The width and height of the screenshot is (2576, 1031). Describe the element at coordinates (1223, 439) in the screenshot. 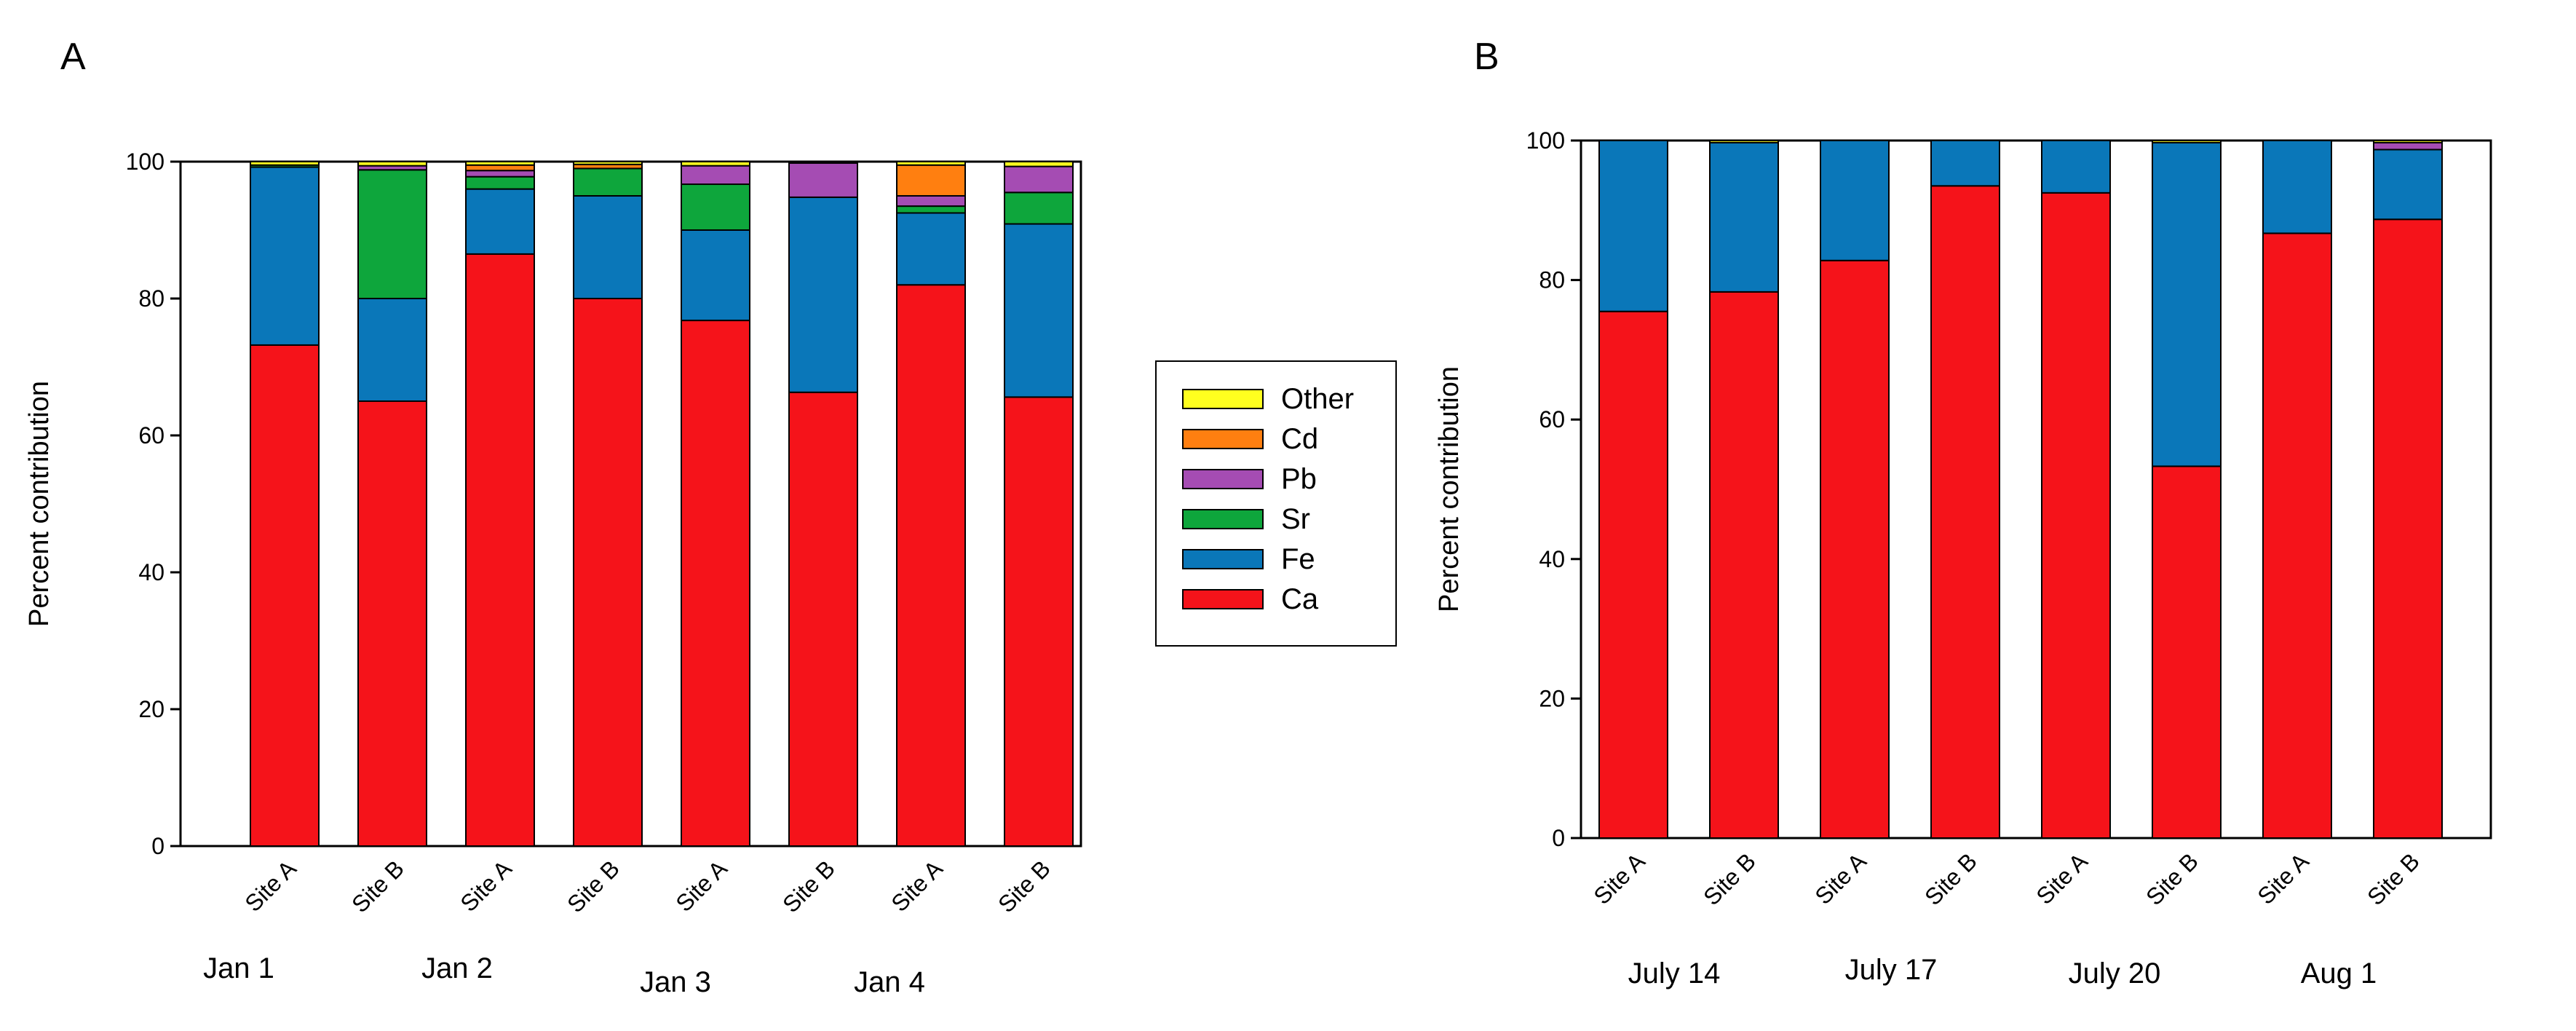

I see `legend-swatch-cd` at that location.